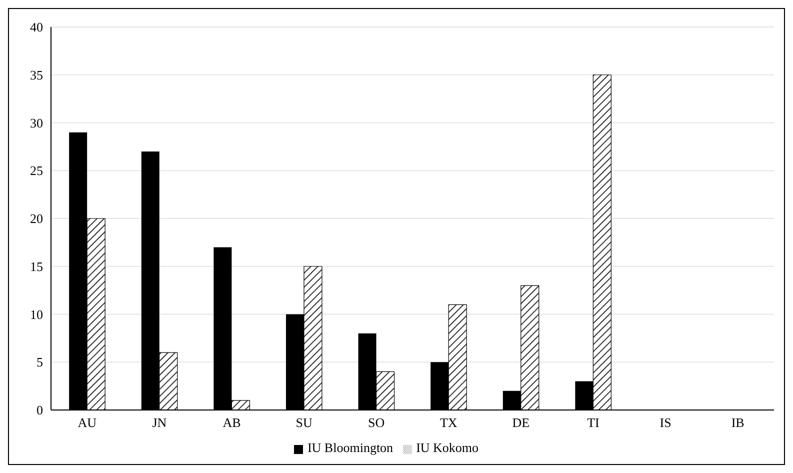 This screenshot has width=793, height=473. What do you see at coordinates (376, 422) in the screenshot?
I see `x-tick-label: SO` at bounding box center [376, 422].